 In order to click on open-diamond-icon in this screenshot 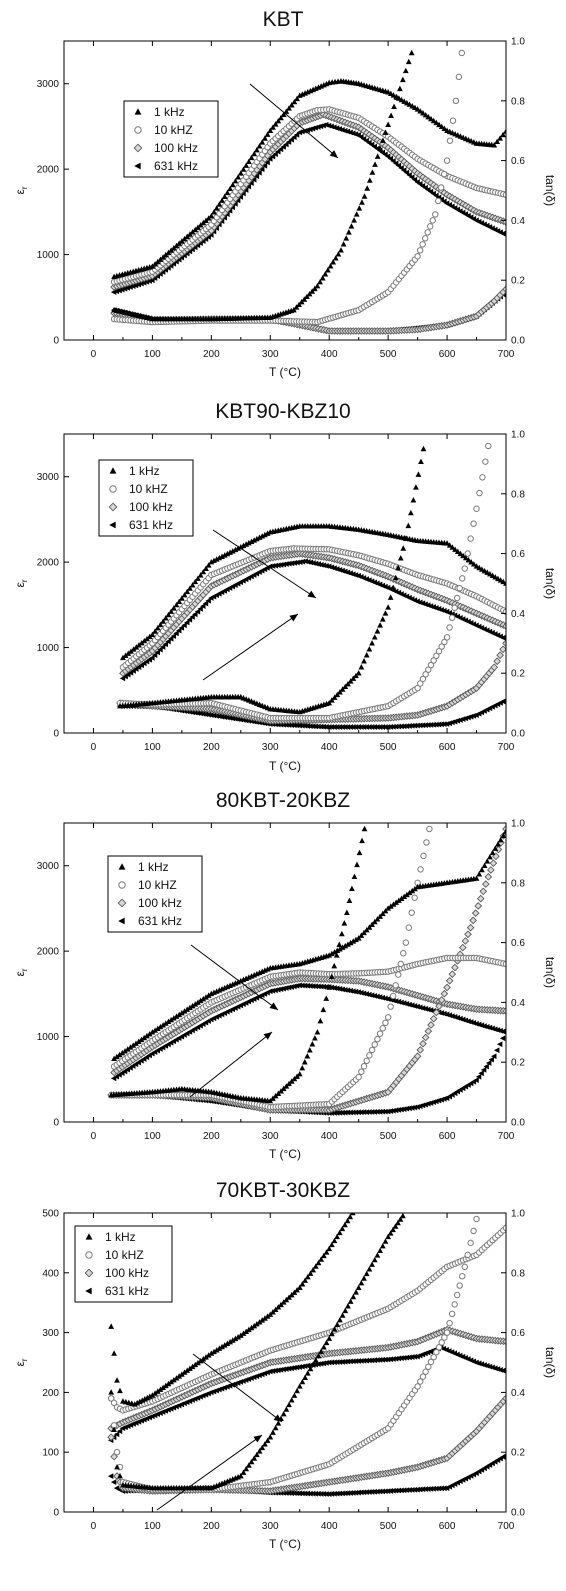, I will do `click(138, 148)`.